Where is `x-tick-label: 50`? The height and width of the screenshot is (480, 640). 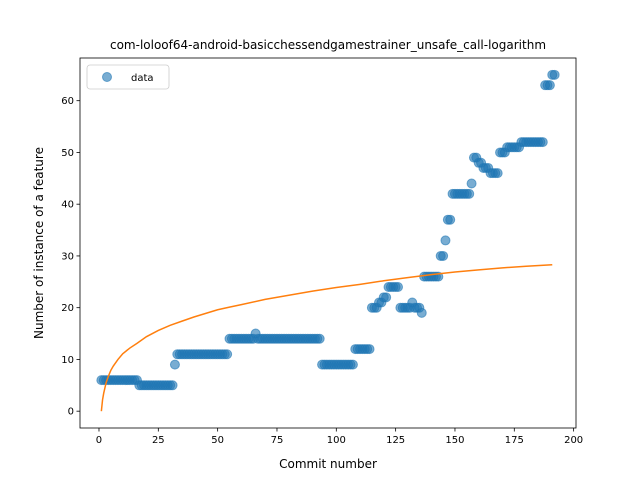
x-tick-label: 50 is located at coordinates (217, 440).